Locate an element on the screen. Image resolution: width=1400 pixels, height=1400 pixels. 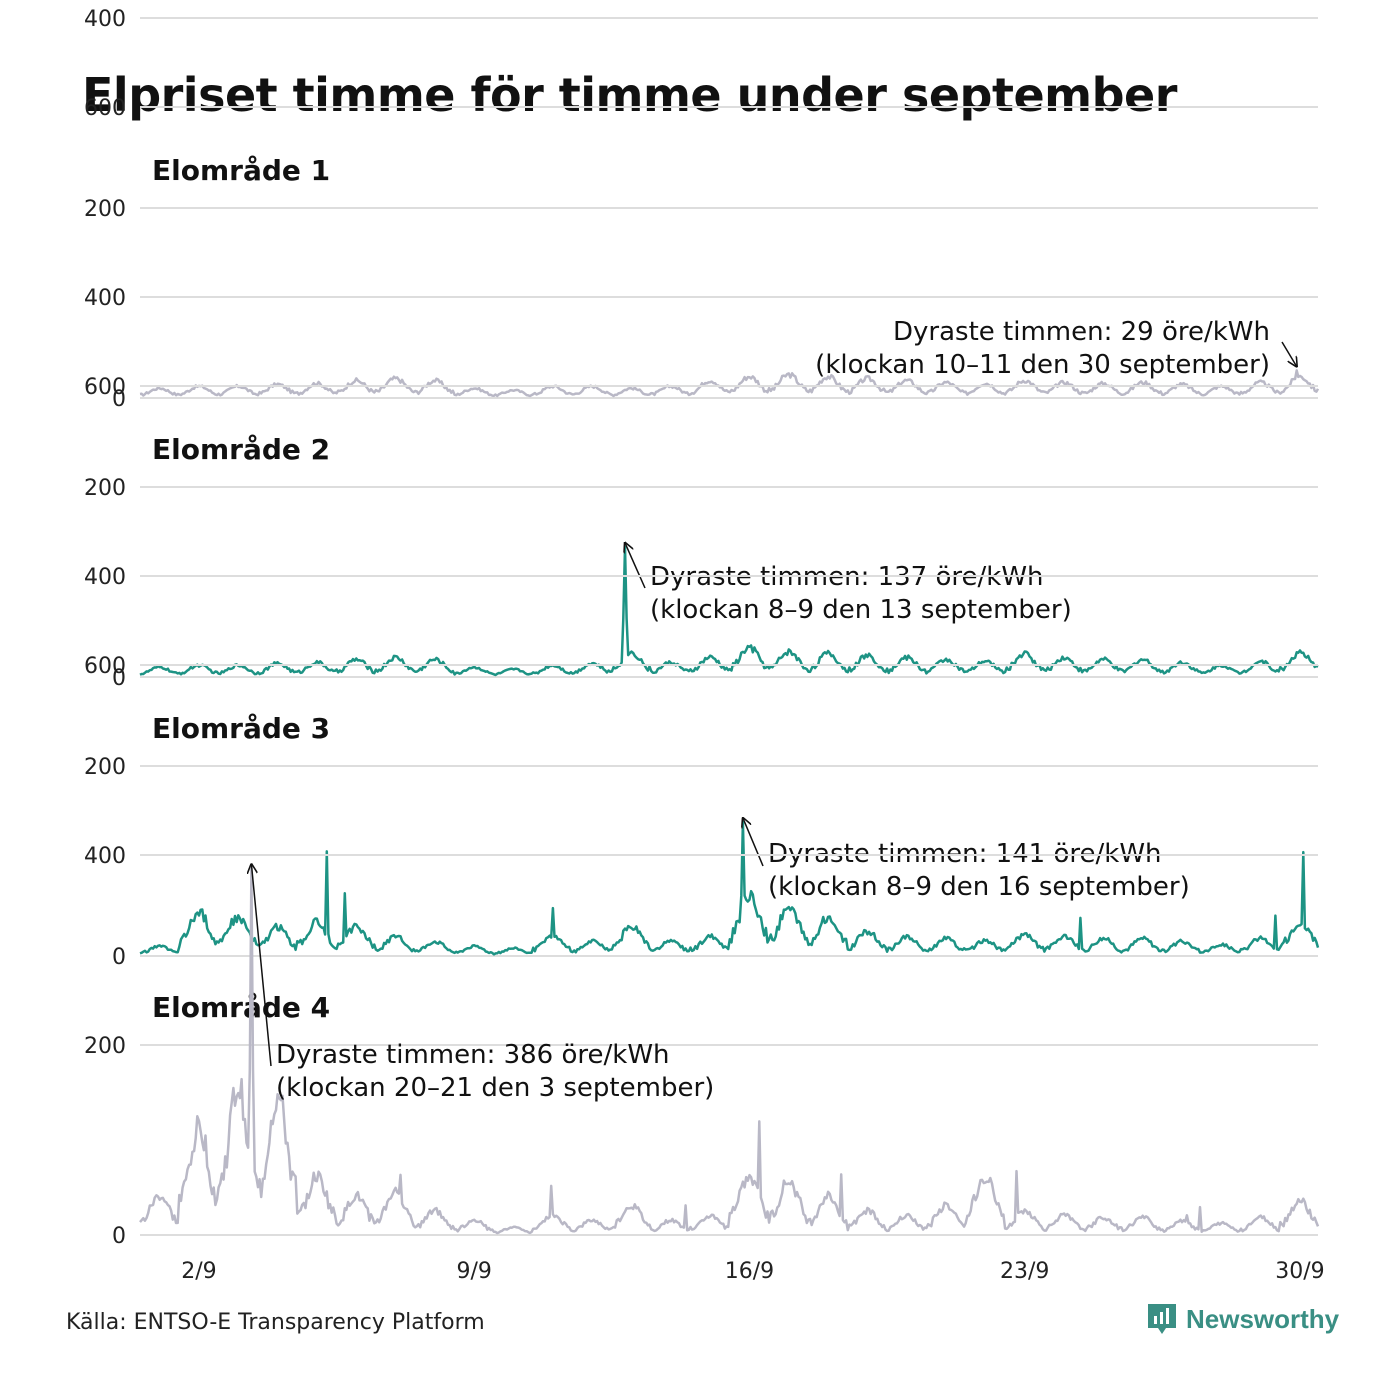
newsworthy-logo-icon is located at coordinates (1162, 1319).